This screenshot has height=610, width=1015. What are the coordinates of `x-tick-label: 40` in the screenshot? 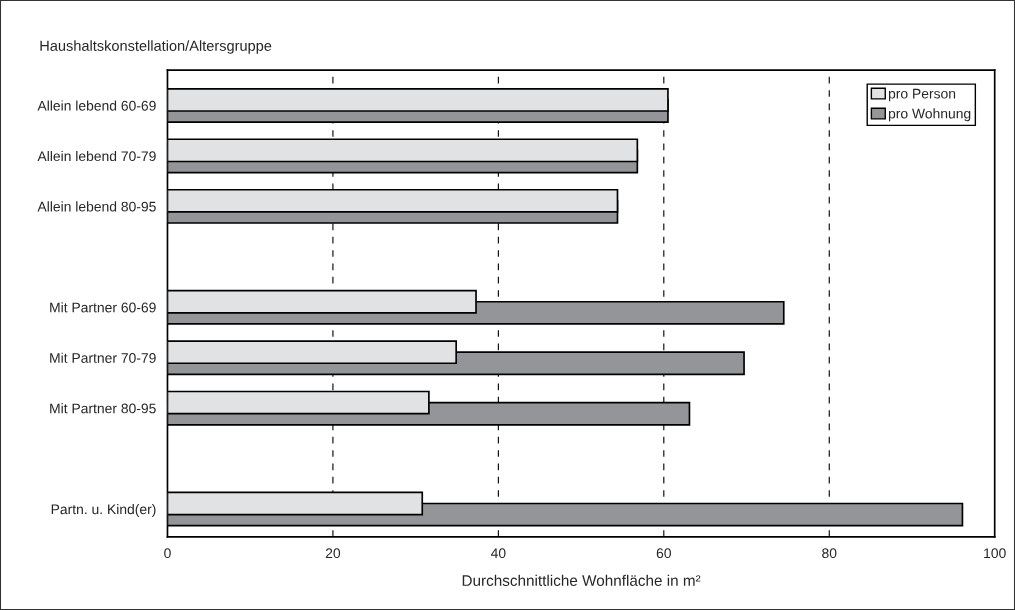 It's located at (498, 553).